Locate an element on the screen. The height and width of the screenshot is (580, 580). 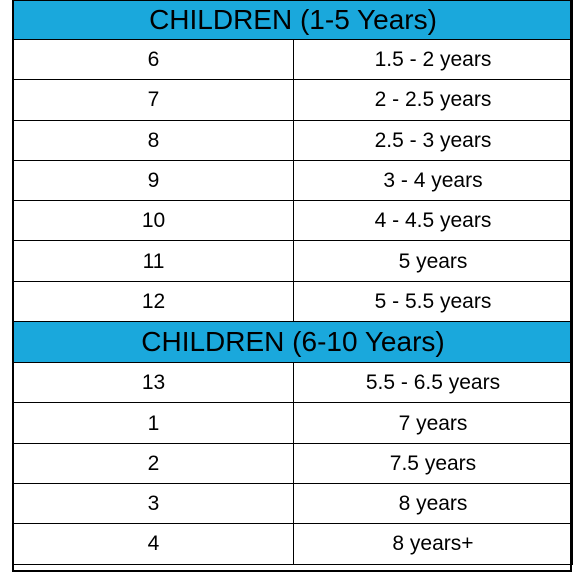
size-cell: 4 is located at coordinates (153, 544).